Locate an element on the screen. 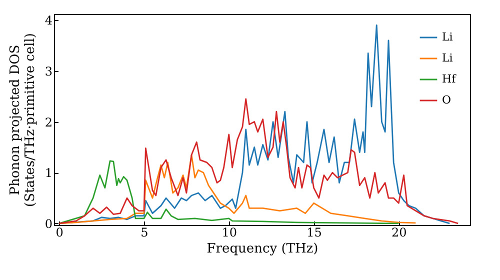 This screenshot has width=500, height=280. text: (States/THz·primitive cell) is located at coordinates (30, 120).